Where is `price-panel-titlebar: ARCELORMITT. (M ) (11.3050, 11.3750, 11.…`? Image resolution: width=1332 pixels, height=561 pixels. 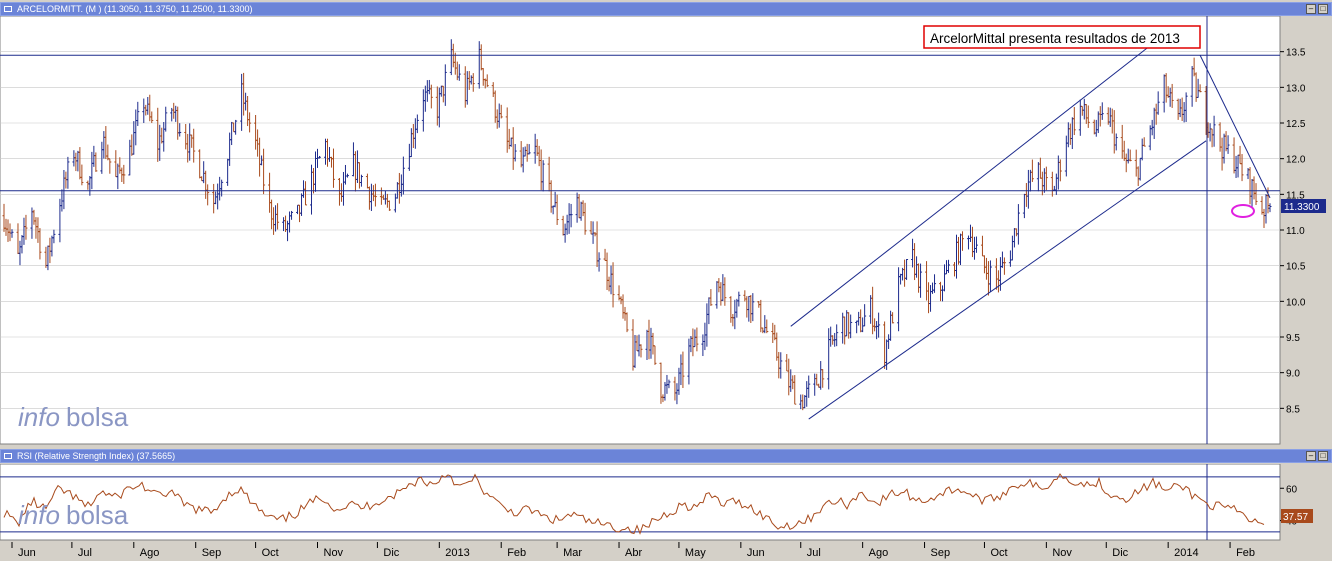 price-panel-titlebar: ARCELORMITT. (M ) (11.3050, 11.3750, 11.… is located at coordinates (666, 9).